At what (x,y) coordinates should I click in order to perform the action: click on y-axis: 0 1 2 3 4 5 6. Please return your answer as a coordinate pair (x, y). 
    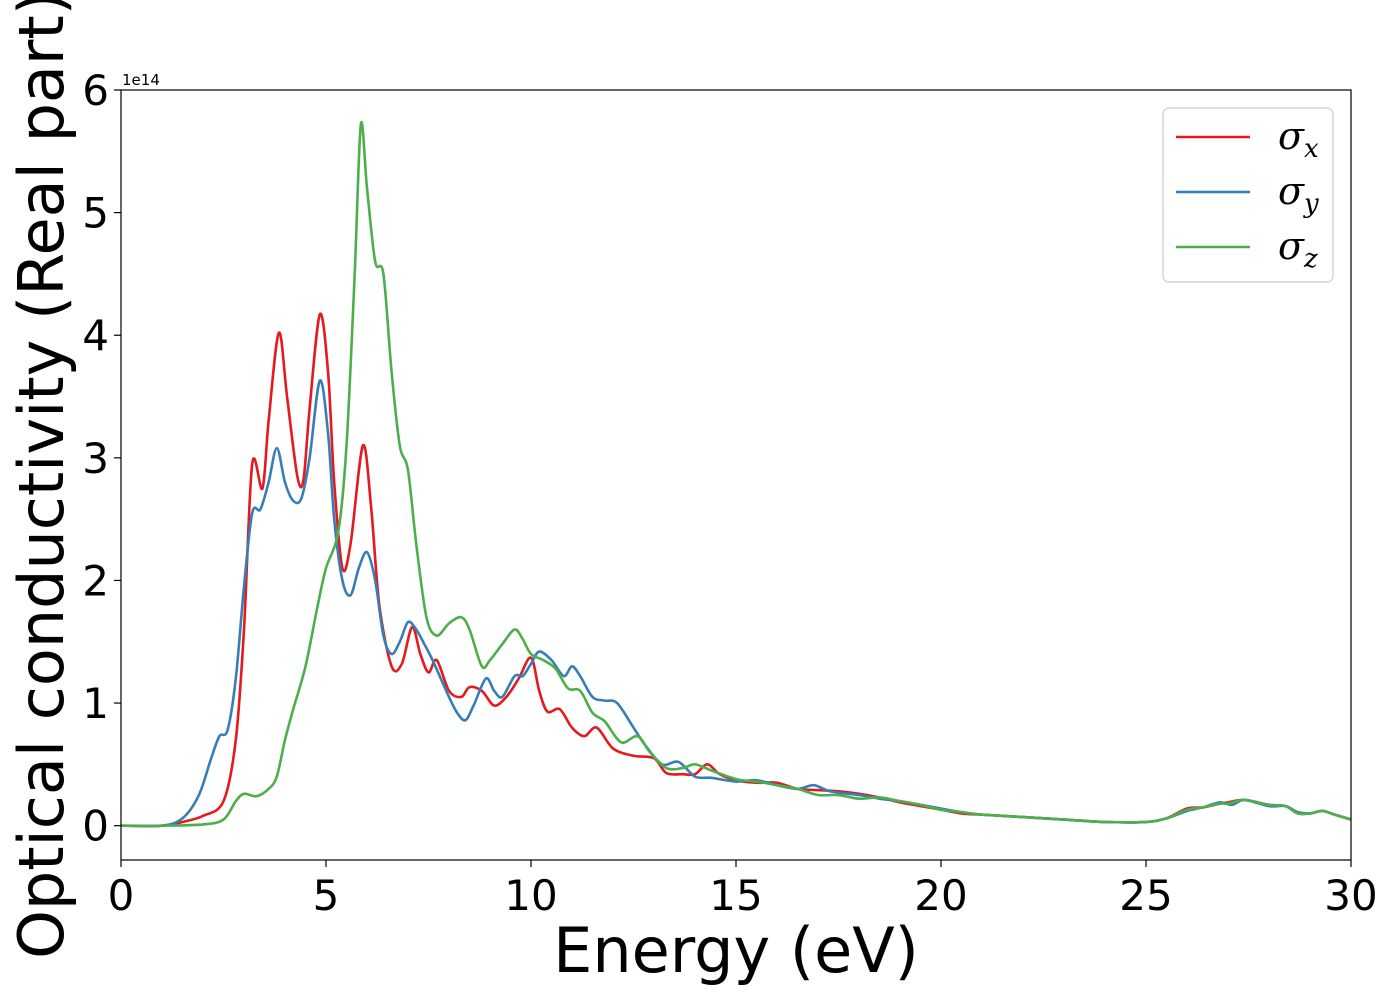
    Looking at the image, I should click on (101, 458).